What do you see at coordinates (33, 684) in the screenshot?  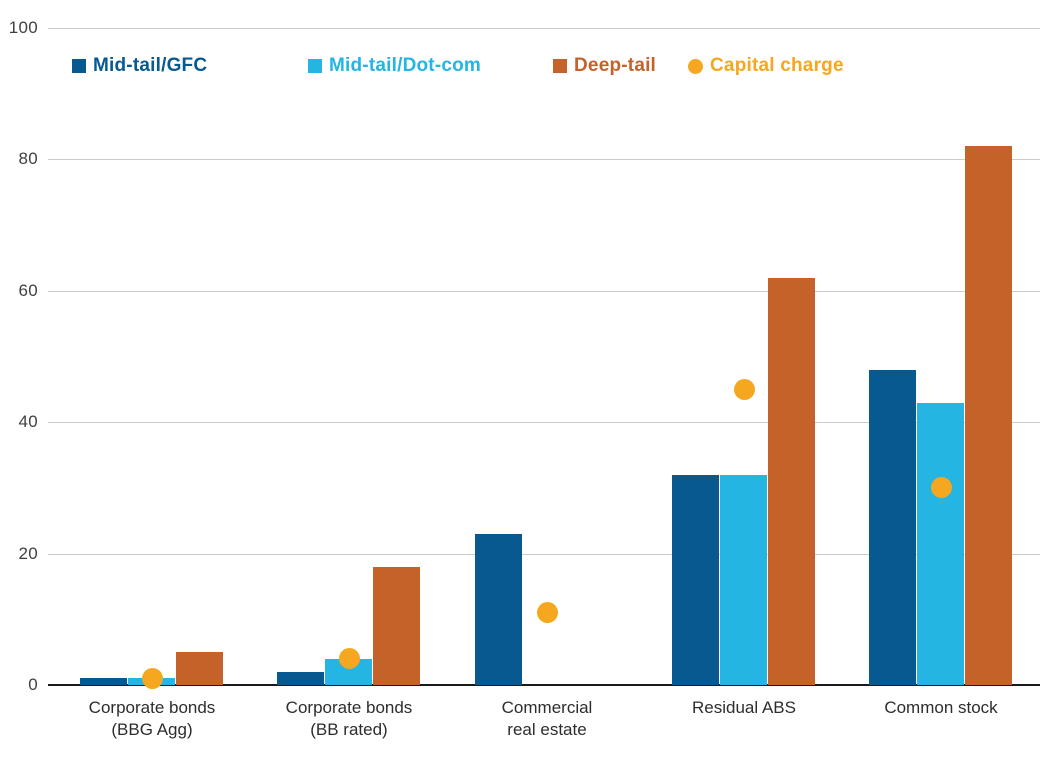 I see `y-tick-label: 0` at bounding box center [33, 684].